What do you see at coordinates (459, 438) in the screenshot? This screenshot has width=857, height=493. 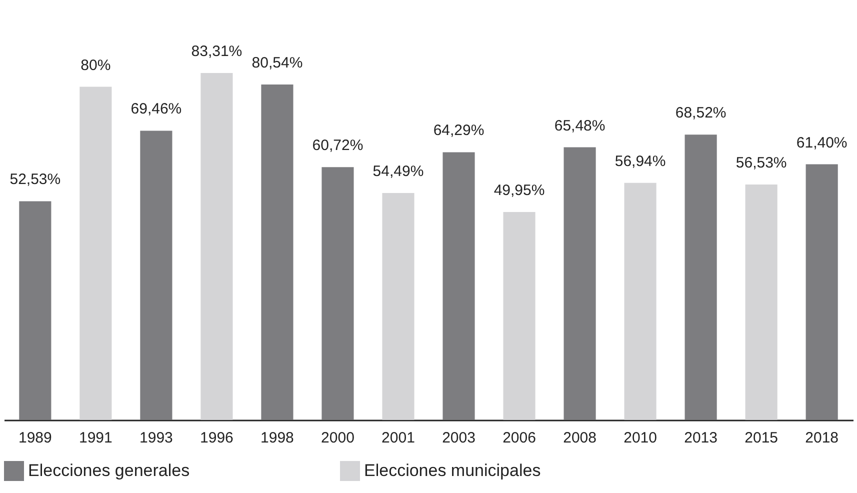 I see `x-tick-label: 2003` at bounding box center [459, 438].